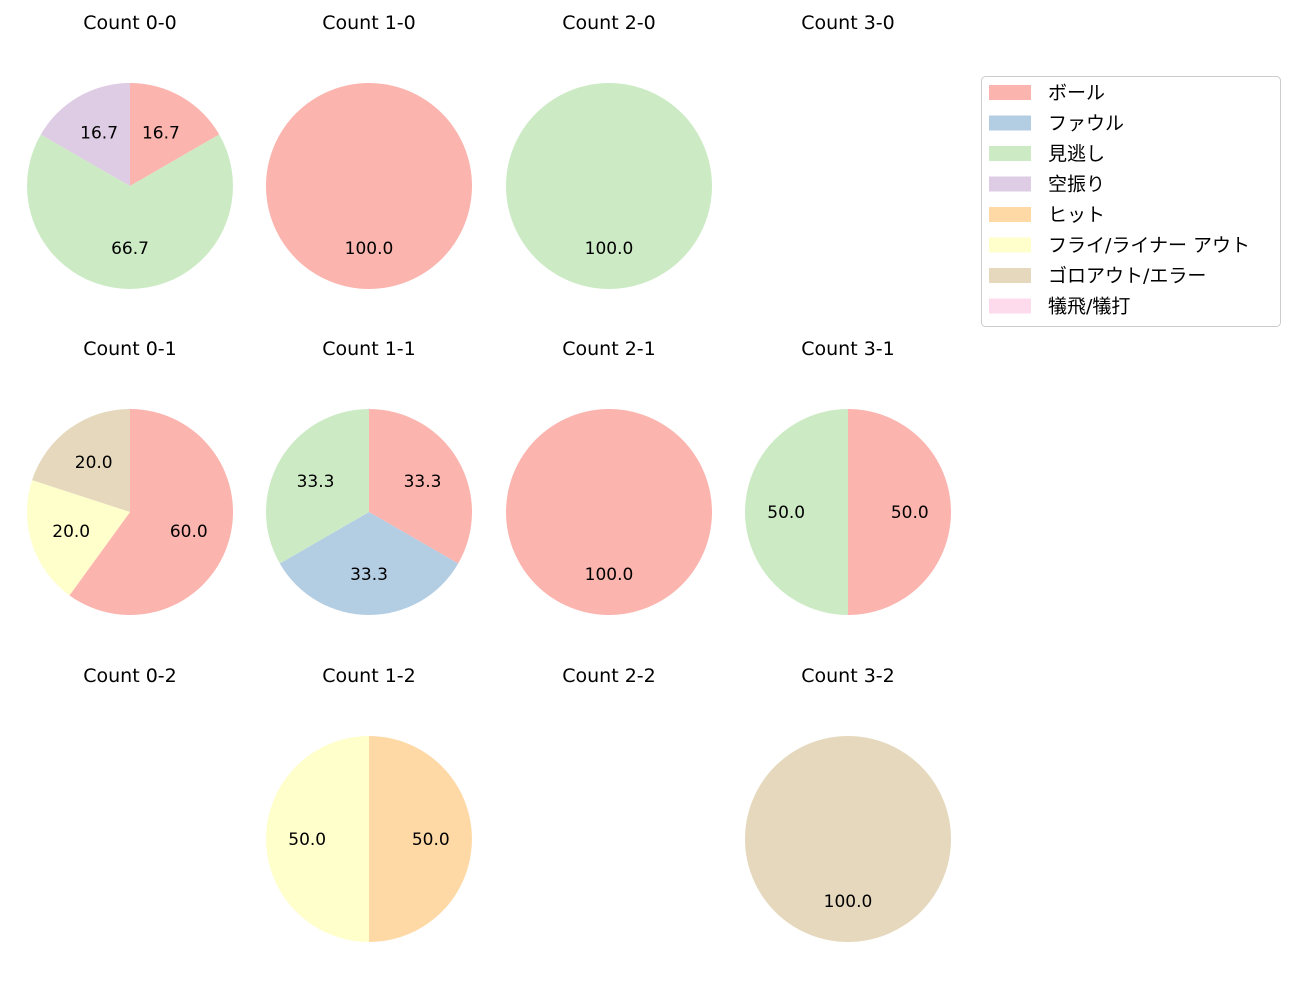  I want to click on pie-7: Count 2-1 100.0, so click(609, 476).